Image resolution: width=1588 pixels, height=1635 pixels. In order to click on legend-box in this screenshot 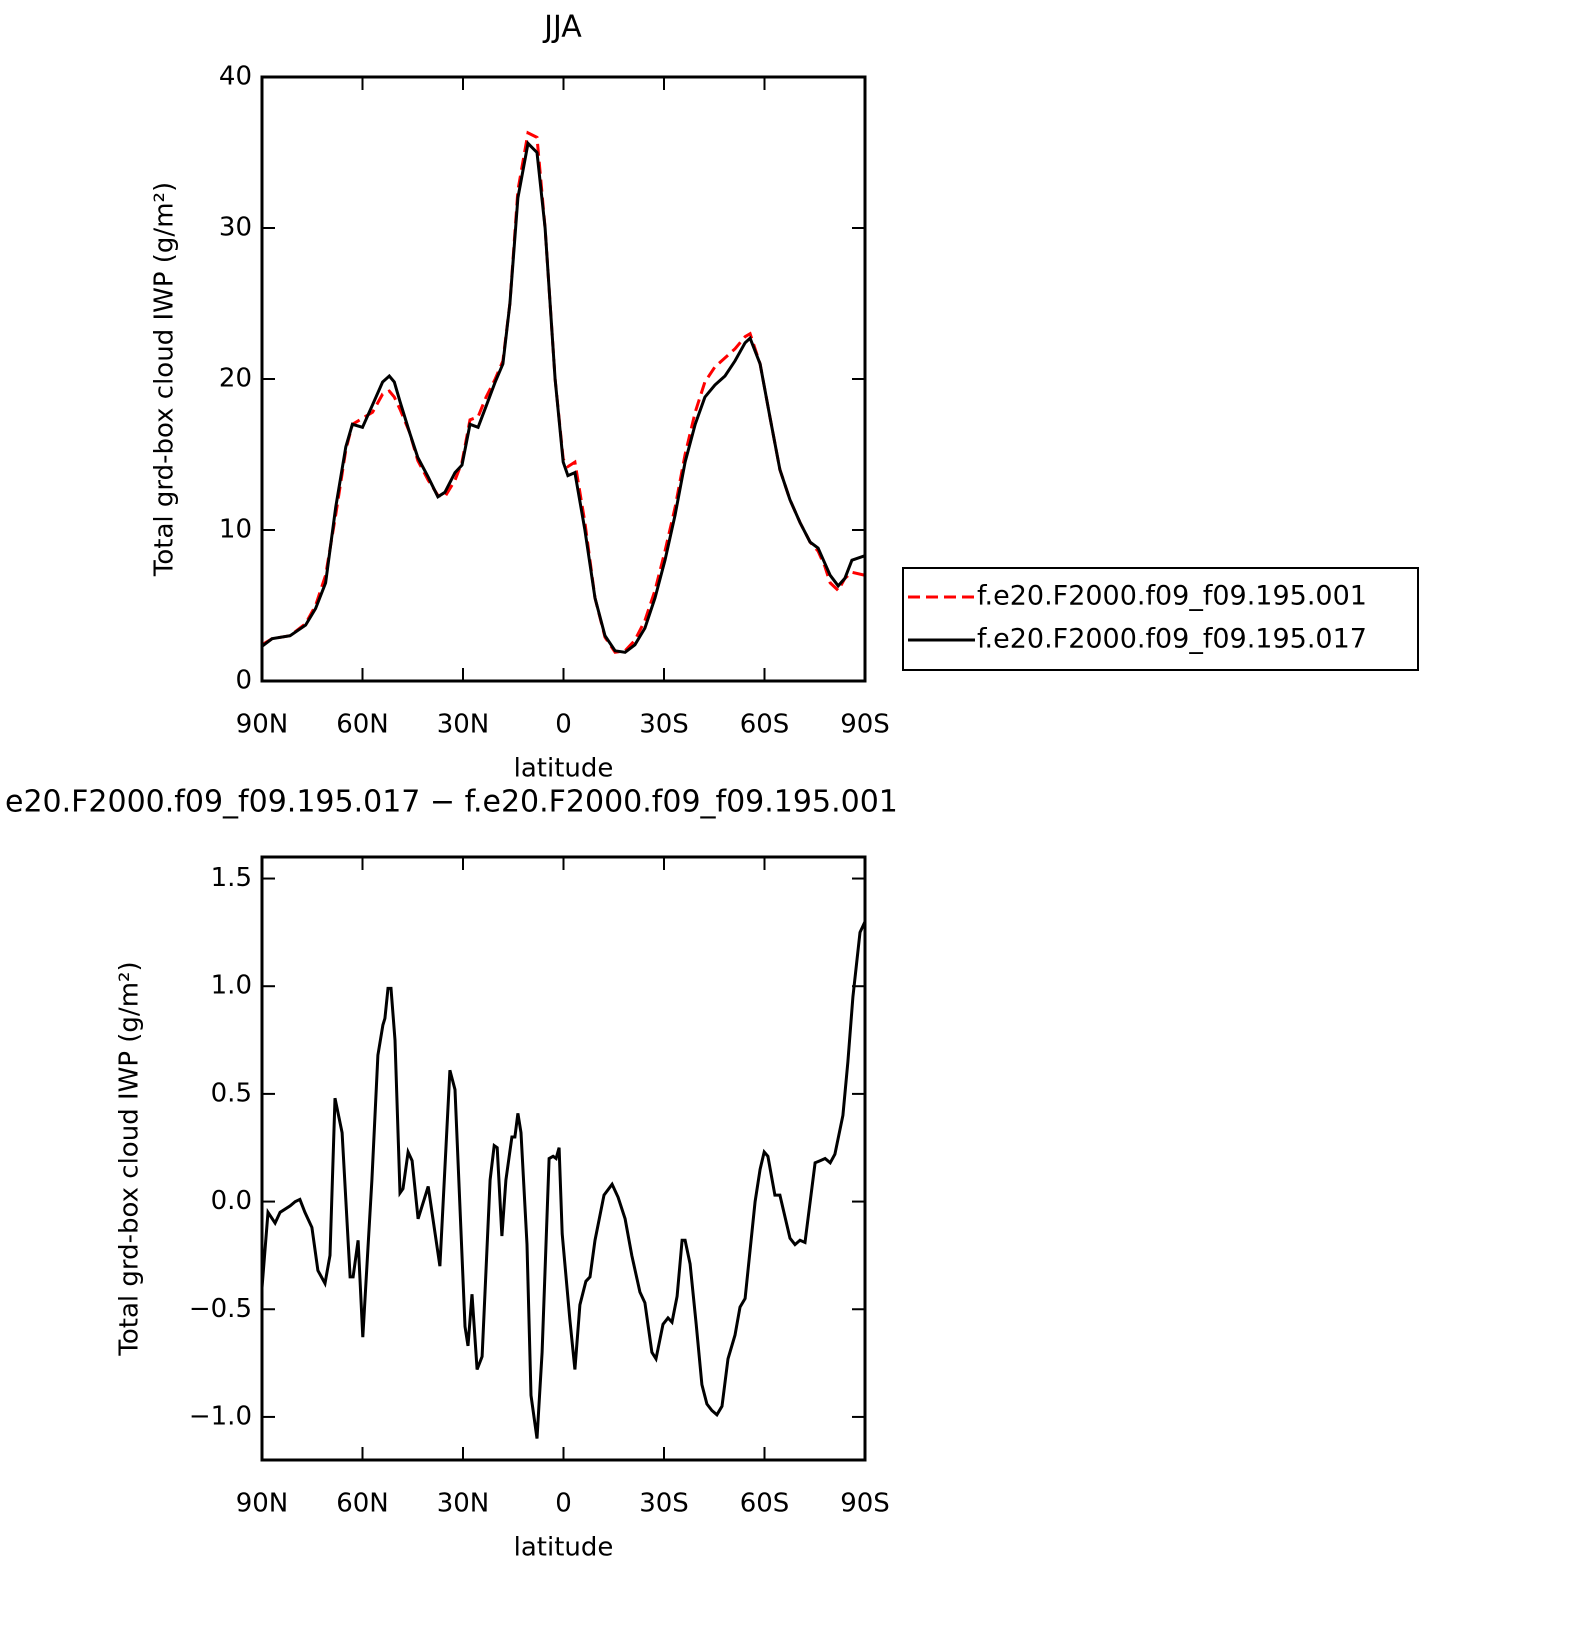, I will do `click(1160, 619)`.